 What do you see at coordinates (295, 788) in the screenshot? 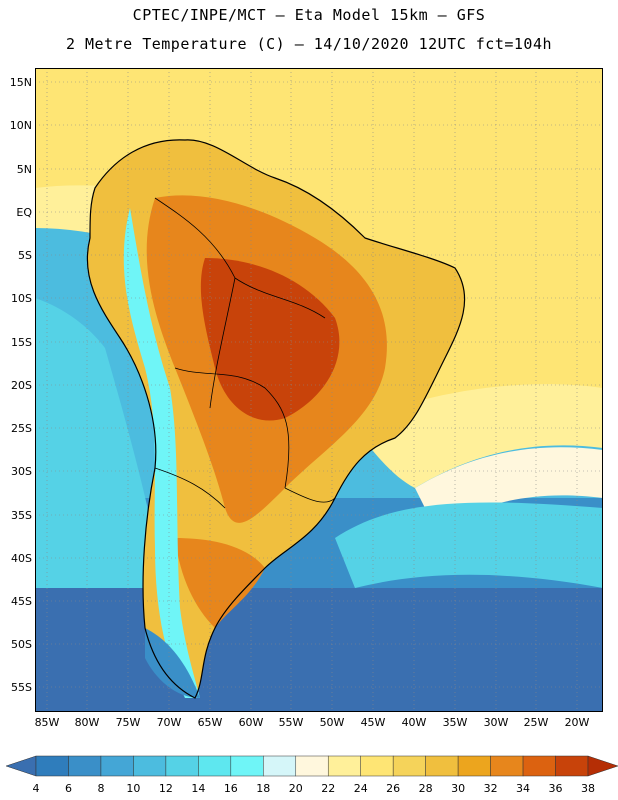
I see `colorbar-tick-label: 20` at bounding box center [295, 788].